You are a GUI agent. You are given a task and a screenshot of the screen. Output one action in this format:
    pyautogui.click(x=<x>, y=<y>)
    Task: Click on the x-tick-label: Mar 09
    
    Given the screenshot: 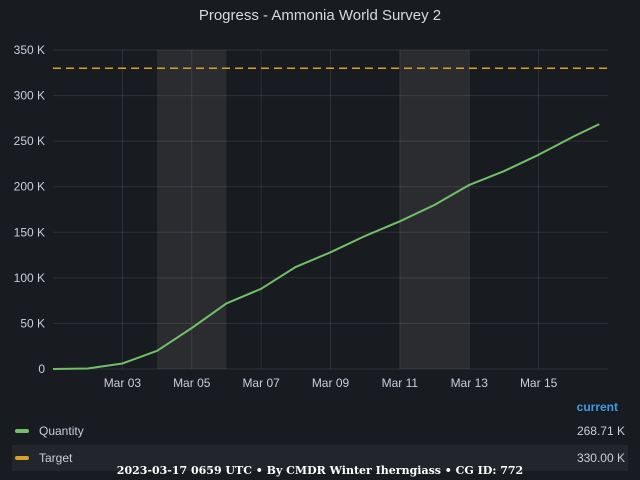 What is the action you would take?
    pyautogui.click(x=331, y=383)
    